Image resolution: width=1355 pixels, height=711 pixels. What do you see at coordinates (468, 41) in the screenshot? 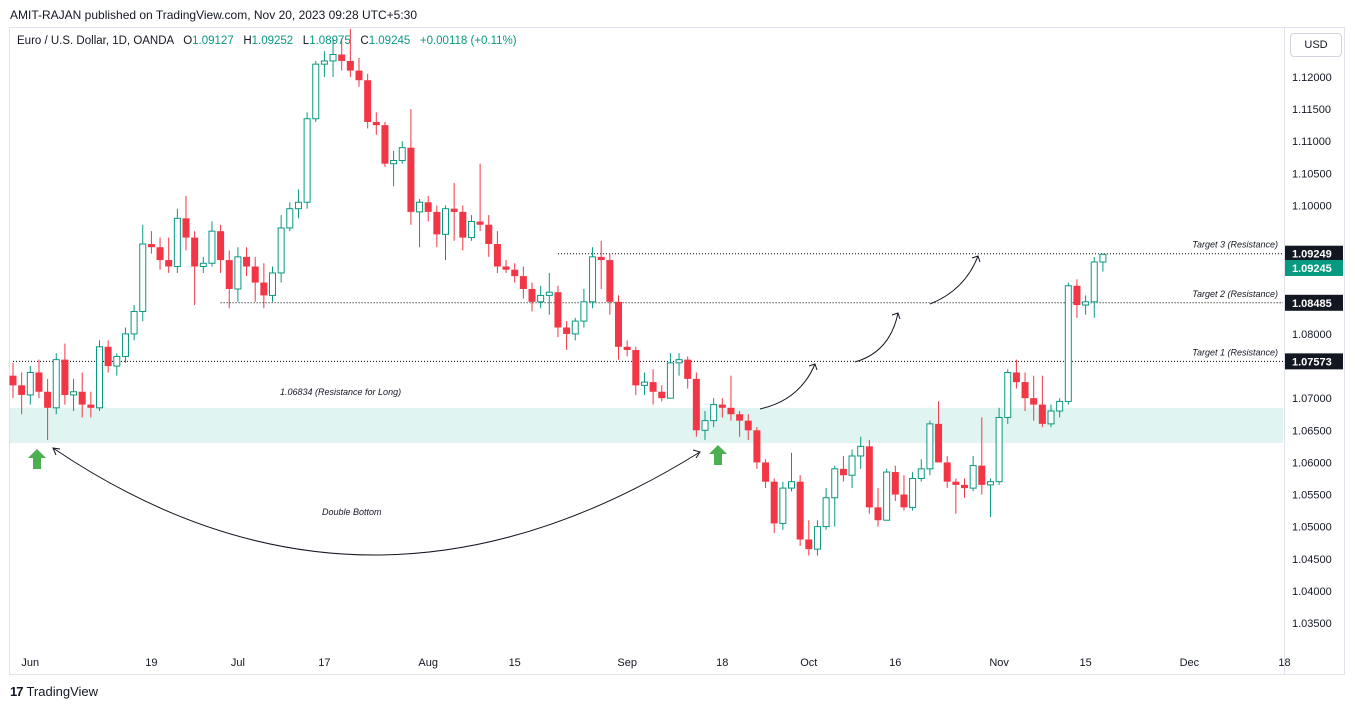
I see `change-value: +0.00118 (+0.11%)` at bounding box center [468, 41].